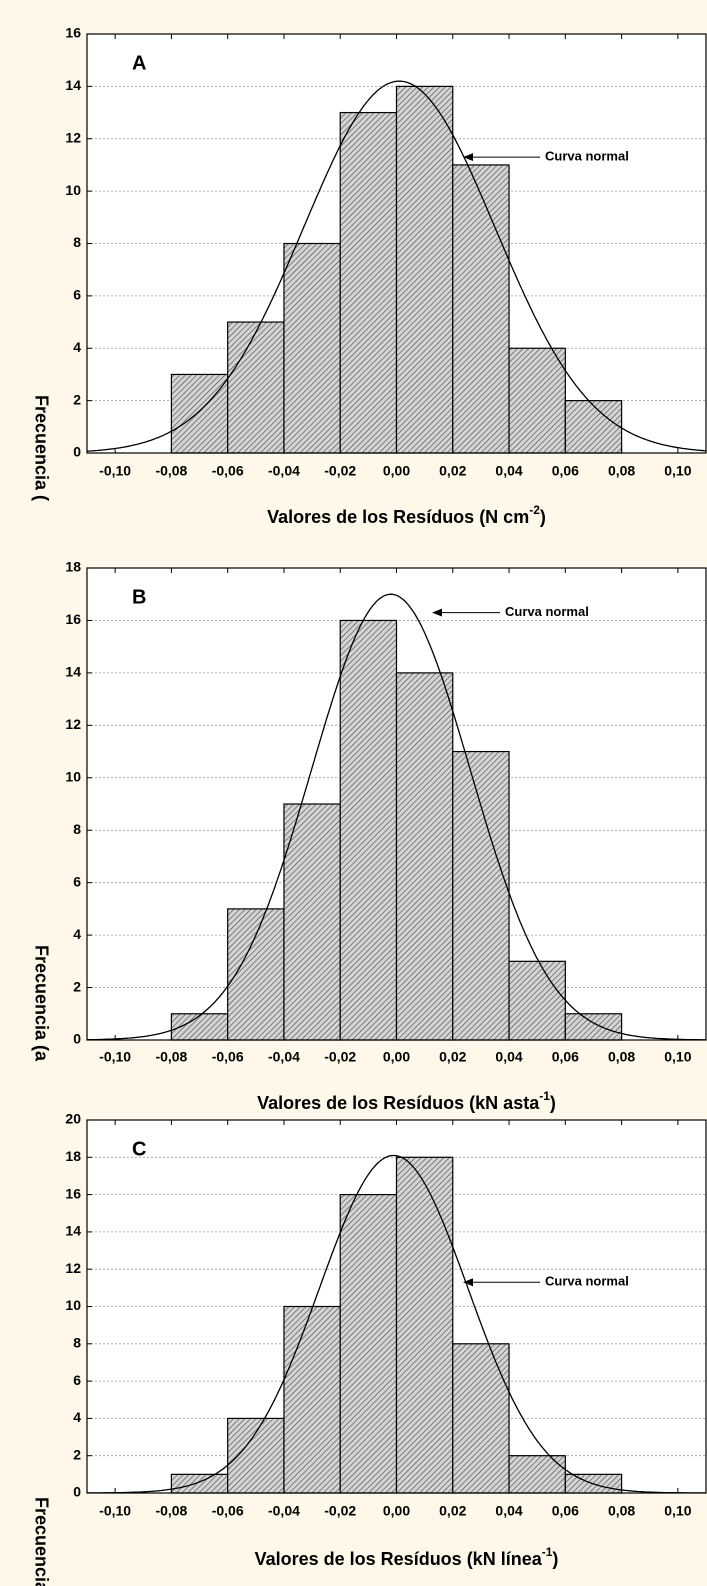 Image resolution: width=707 pixels, height=1586 pixels. Describe the element at coordinates (41, 1541) in the screenshot. I see `y-axis-label: Frecuencia` at that location.